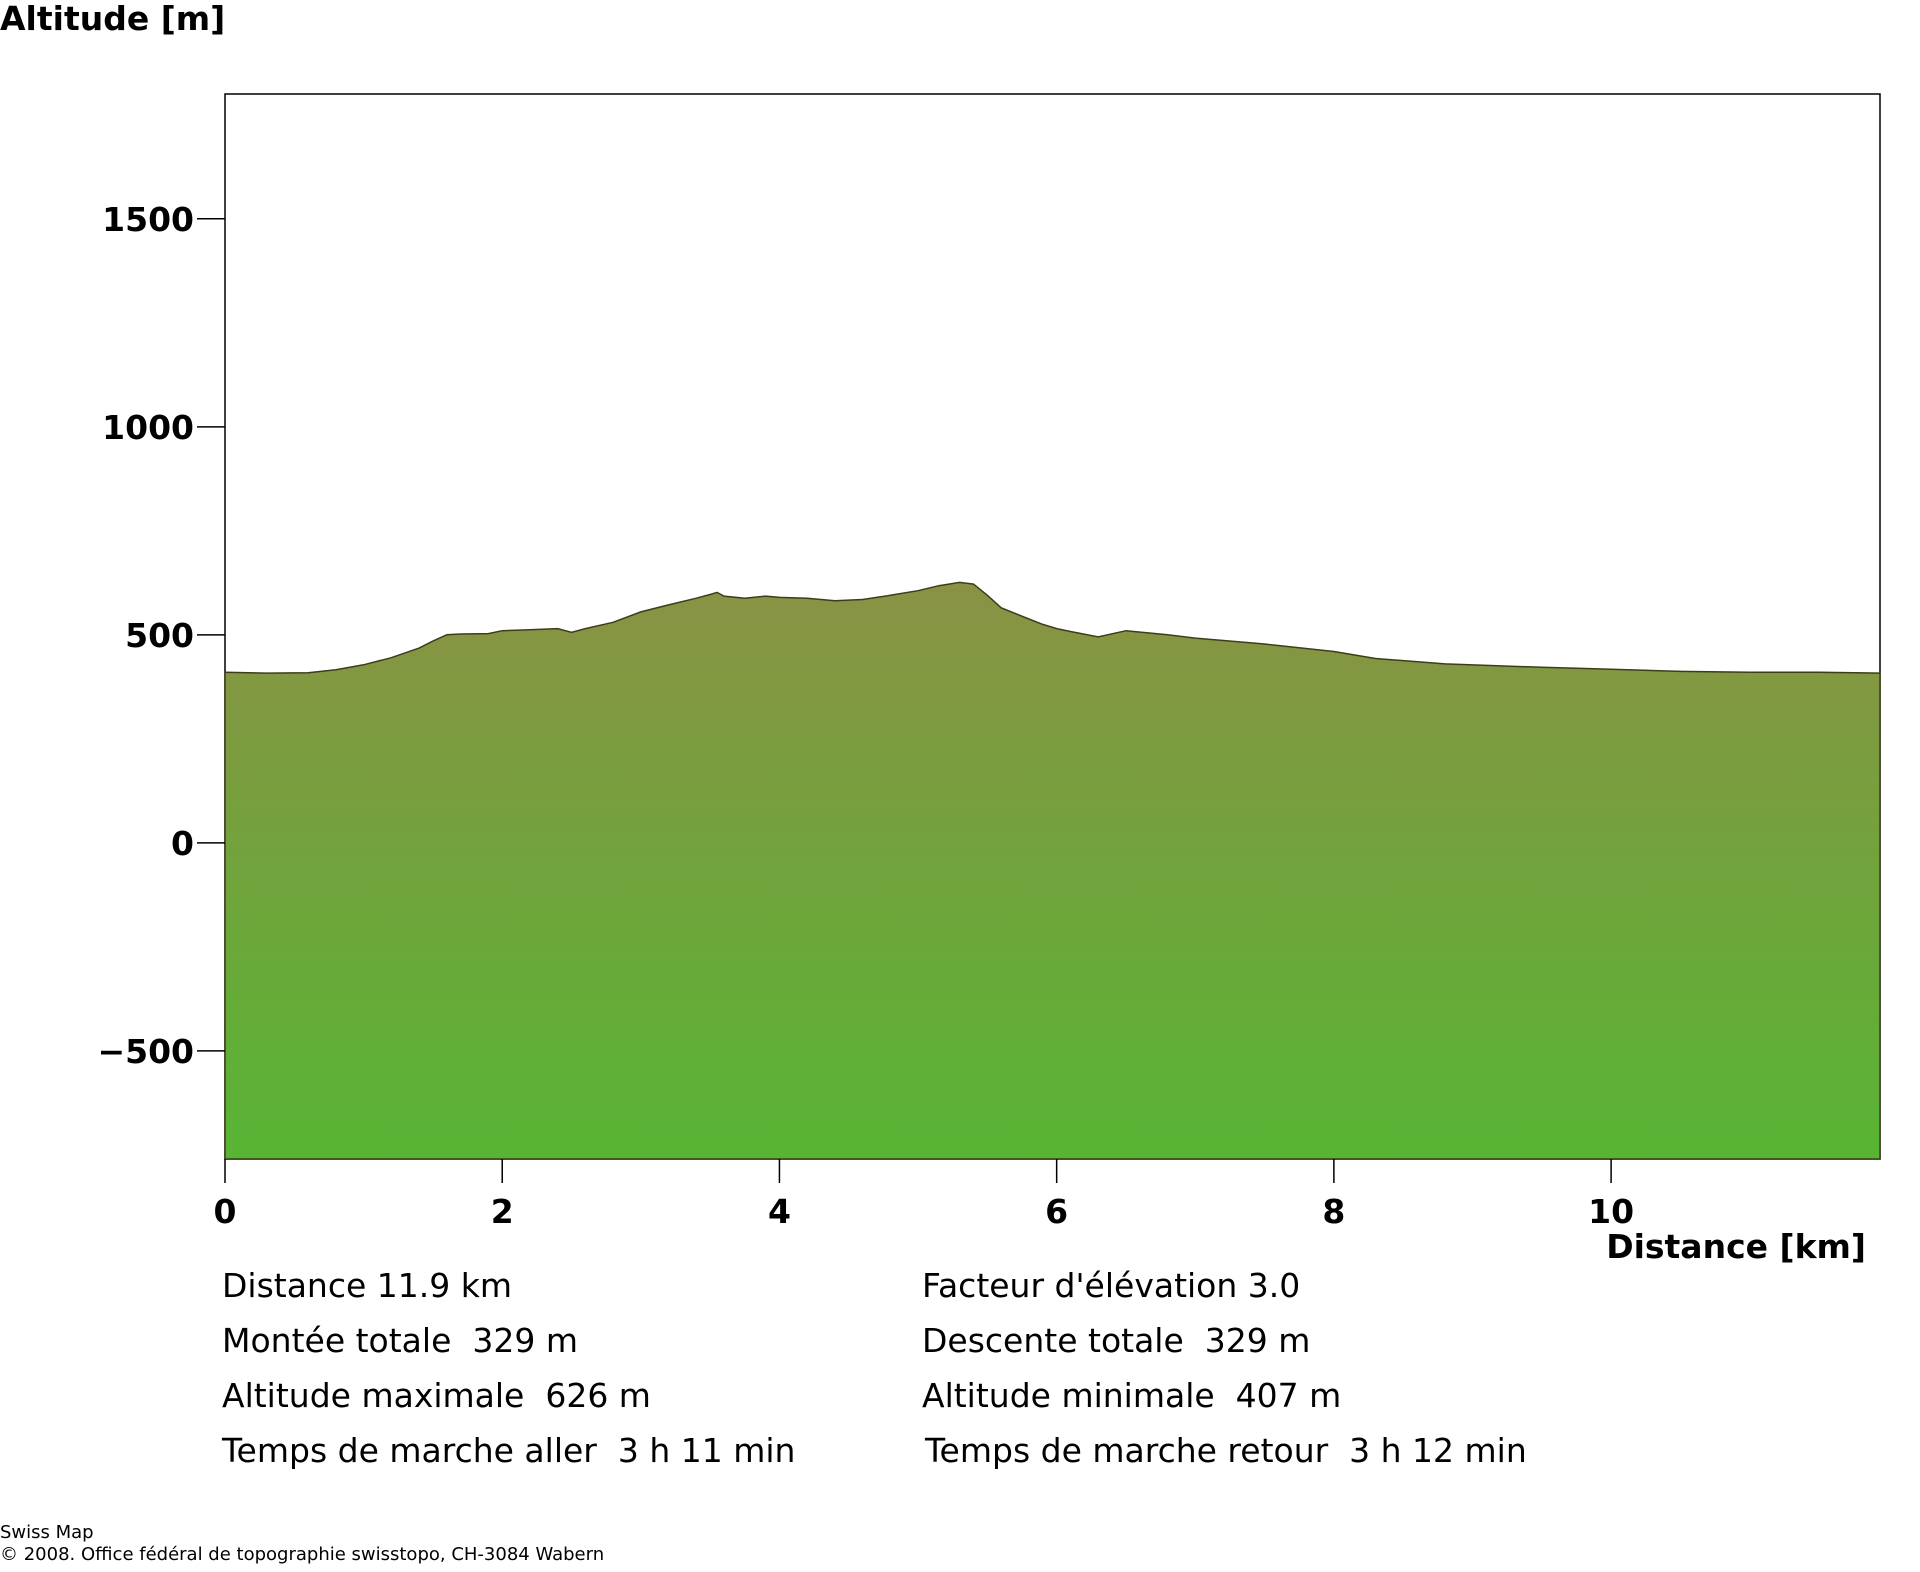 The image size is (1920, 1572). I want to click on credit-swiss-map: Swiss Map, so click(47, 1532).